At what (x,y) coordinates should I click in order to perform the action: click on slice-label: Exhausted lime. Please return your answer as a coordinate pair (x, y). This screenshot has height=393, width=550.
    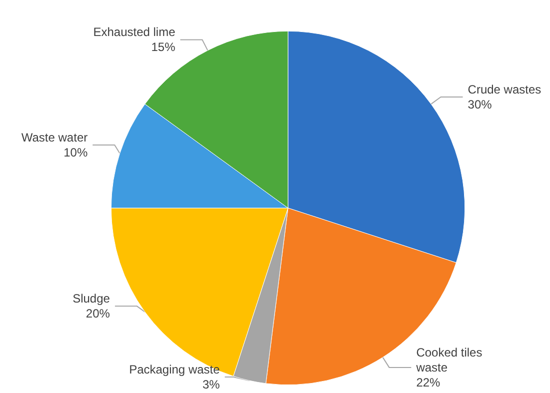
    Looking at the image, I should click on (134, 32).